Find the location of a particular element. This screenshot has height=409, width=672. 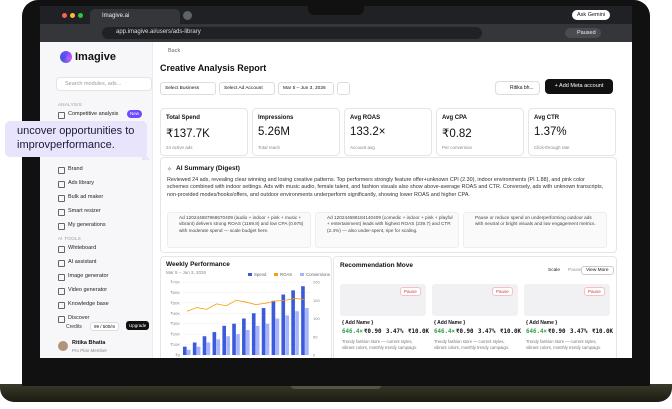

user-plan: Pro Plan Member is located at coordinates (90, 350).